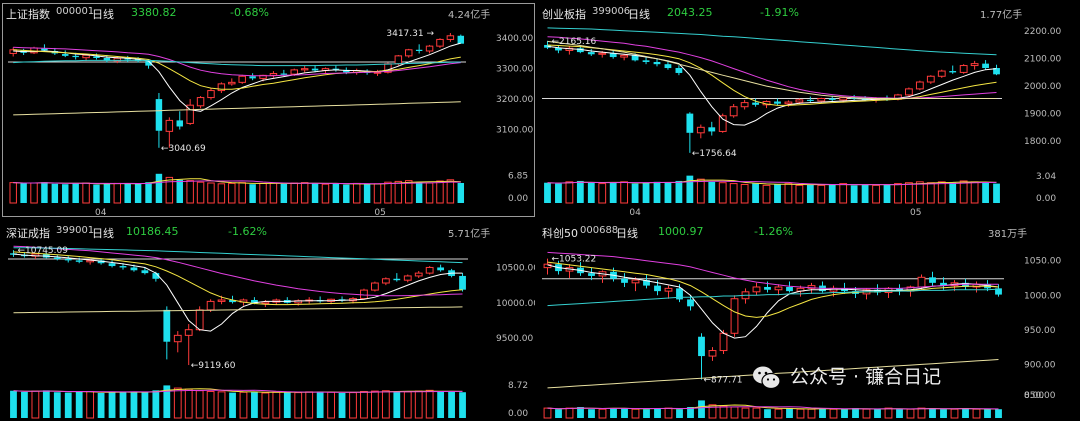  What do you see at coordinates (1040, 396) in the screenshot?
I see `price-tick-label: 850.00` at bounding box center [1040, 396].